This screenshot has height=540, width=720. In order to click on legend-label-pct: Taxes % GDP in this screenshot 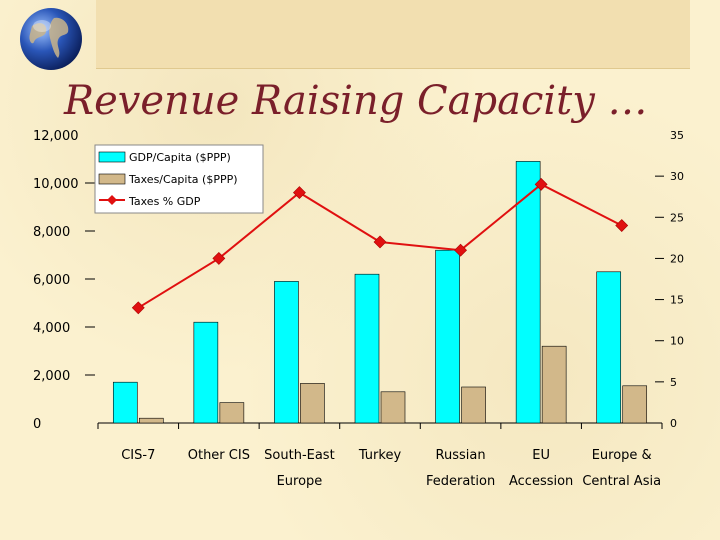, I will do `click(164, 201)`.